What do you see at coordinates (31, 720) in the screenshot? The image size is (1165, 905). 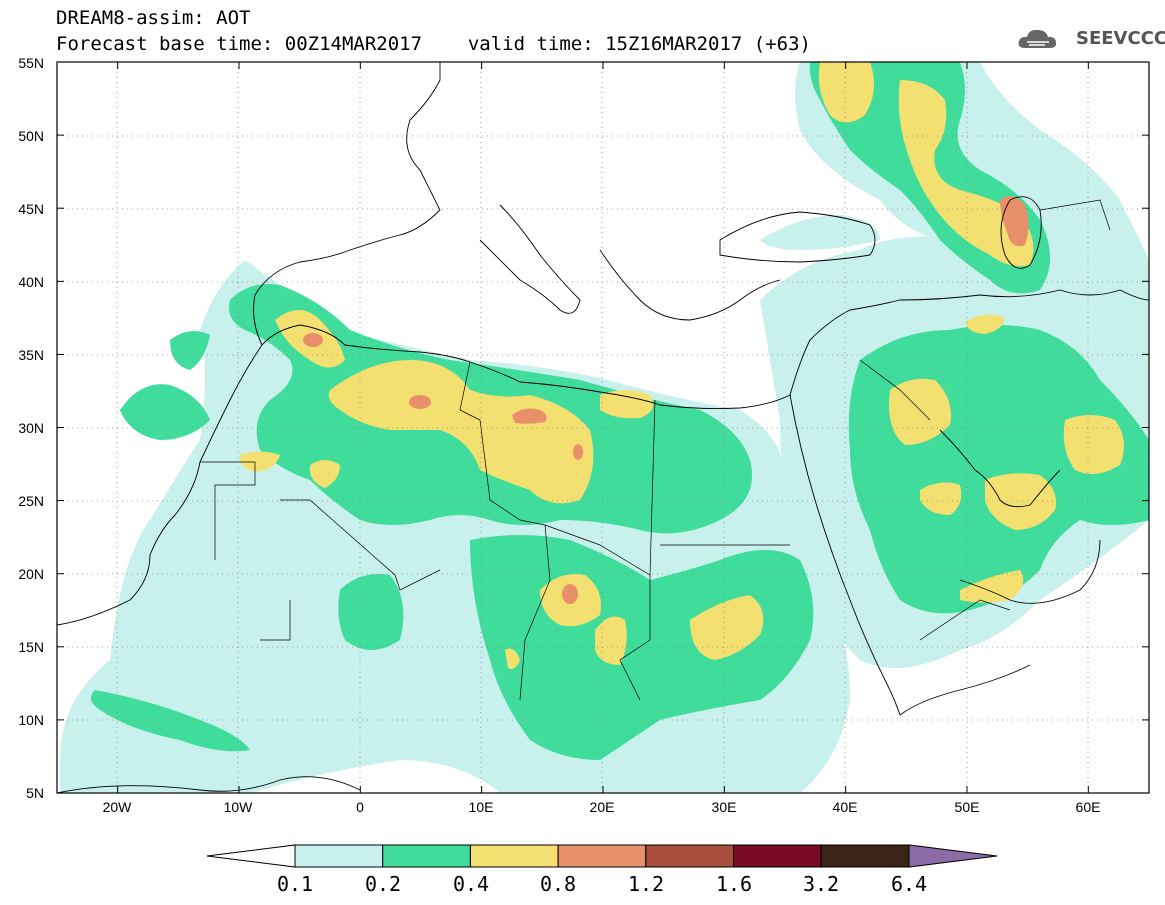 I see `lat-label: 10N` at bounding box center [31, 720].